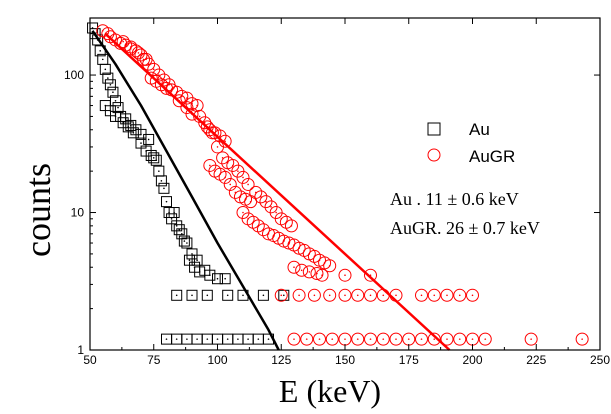 Image resolution: width=611 pixels, height=414 pixels. What do you see at coordinates (465, 228) in the screenshot?
I see `annotation-augr: AuGR. 26 ± 0.7 keV` at bounding box center [465, 228].